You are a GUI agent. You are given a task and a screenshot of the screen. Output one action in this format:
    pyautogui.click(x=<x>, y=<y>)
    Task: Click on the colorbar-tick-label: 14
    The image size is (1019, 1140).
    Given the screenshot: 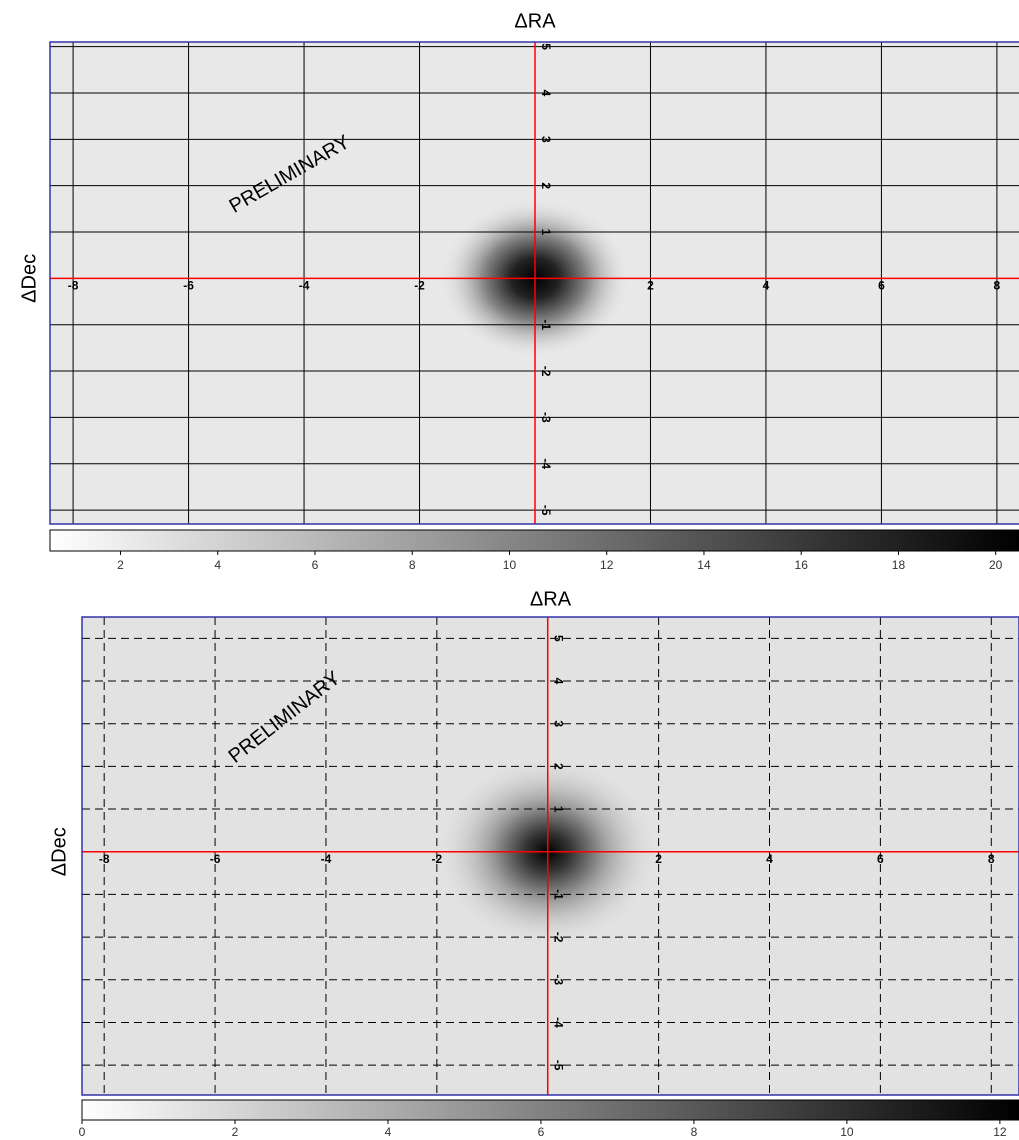 What is the action you would take?
    pyautogui.click(x=704, y=565)
    